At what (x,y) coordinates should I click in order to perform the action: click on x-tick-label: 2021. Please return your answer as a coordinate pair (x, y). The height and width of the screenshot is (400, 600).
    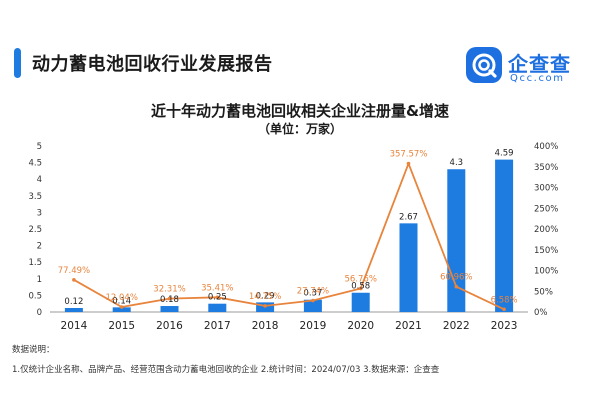
    Looking at the image, I should click on (408, 326).